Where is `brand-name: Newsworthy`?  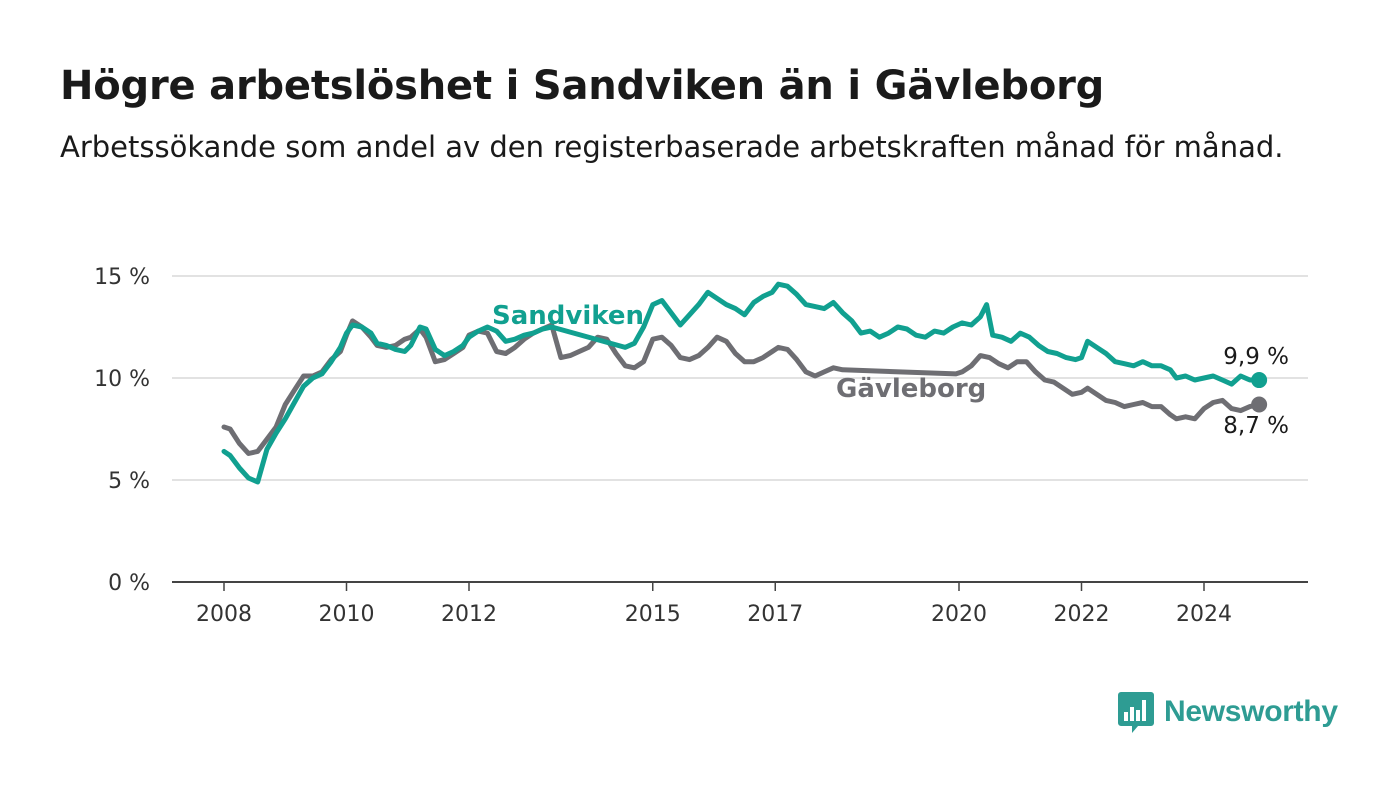 brand-name: Newsworthy is located at coordinates (1251, 711).